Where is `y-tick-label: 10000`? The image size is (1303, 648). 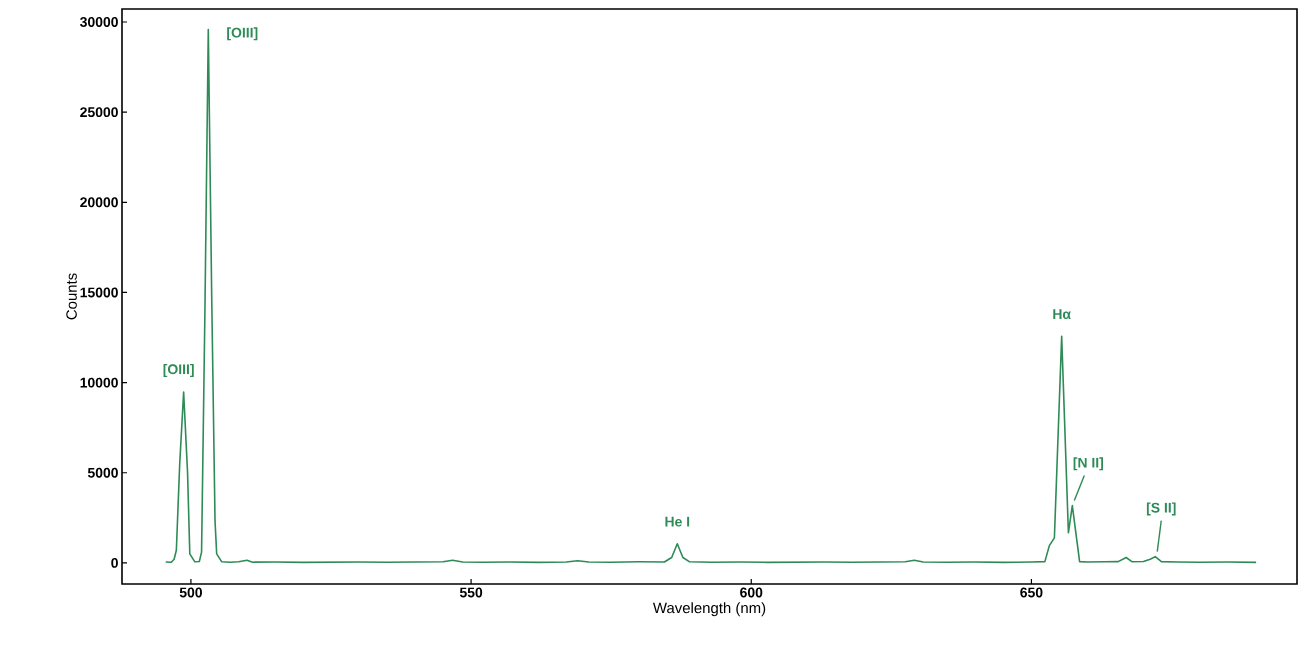
y-tick-label: 10000 is located at coordinates (99, 382).